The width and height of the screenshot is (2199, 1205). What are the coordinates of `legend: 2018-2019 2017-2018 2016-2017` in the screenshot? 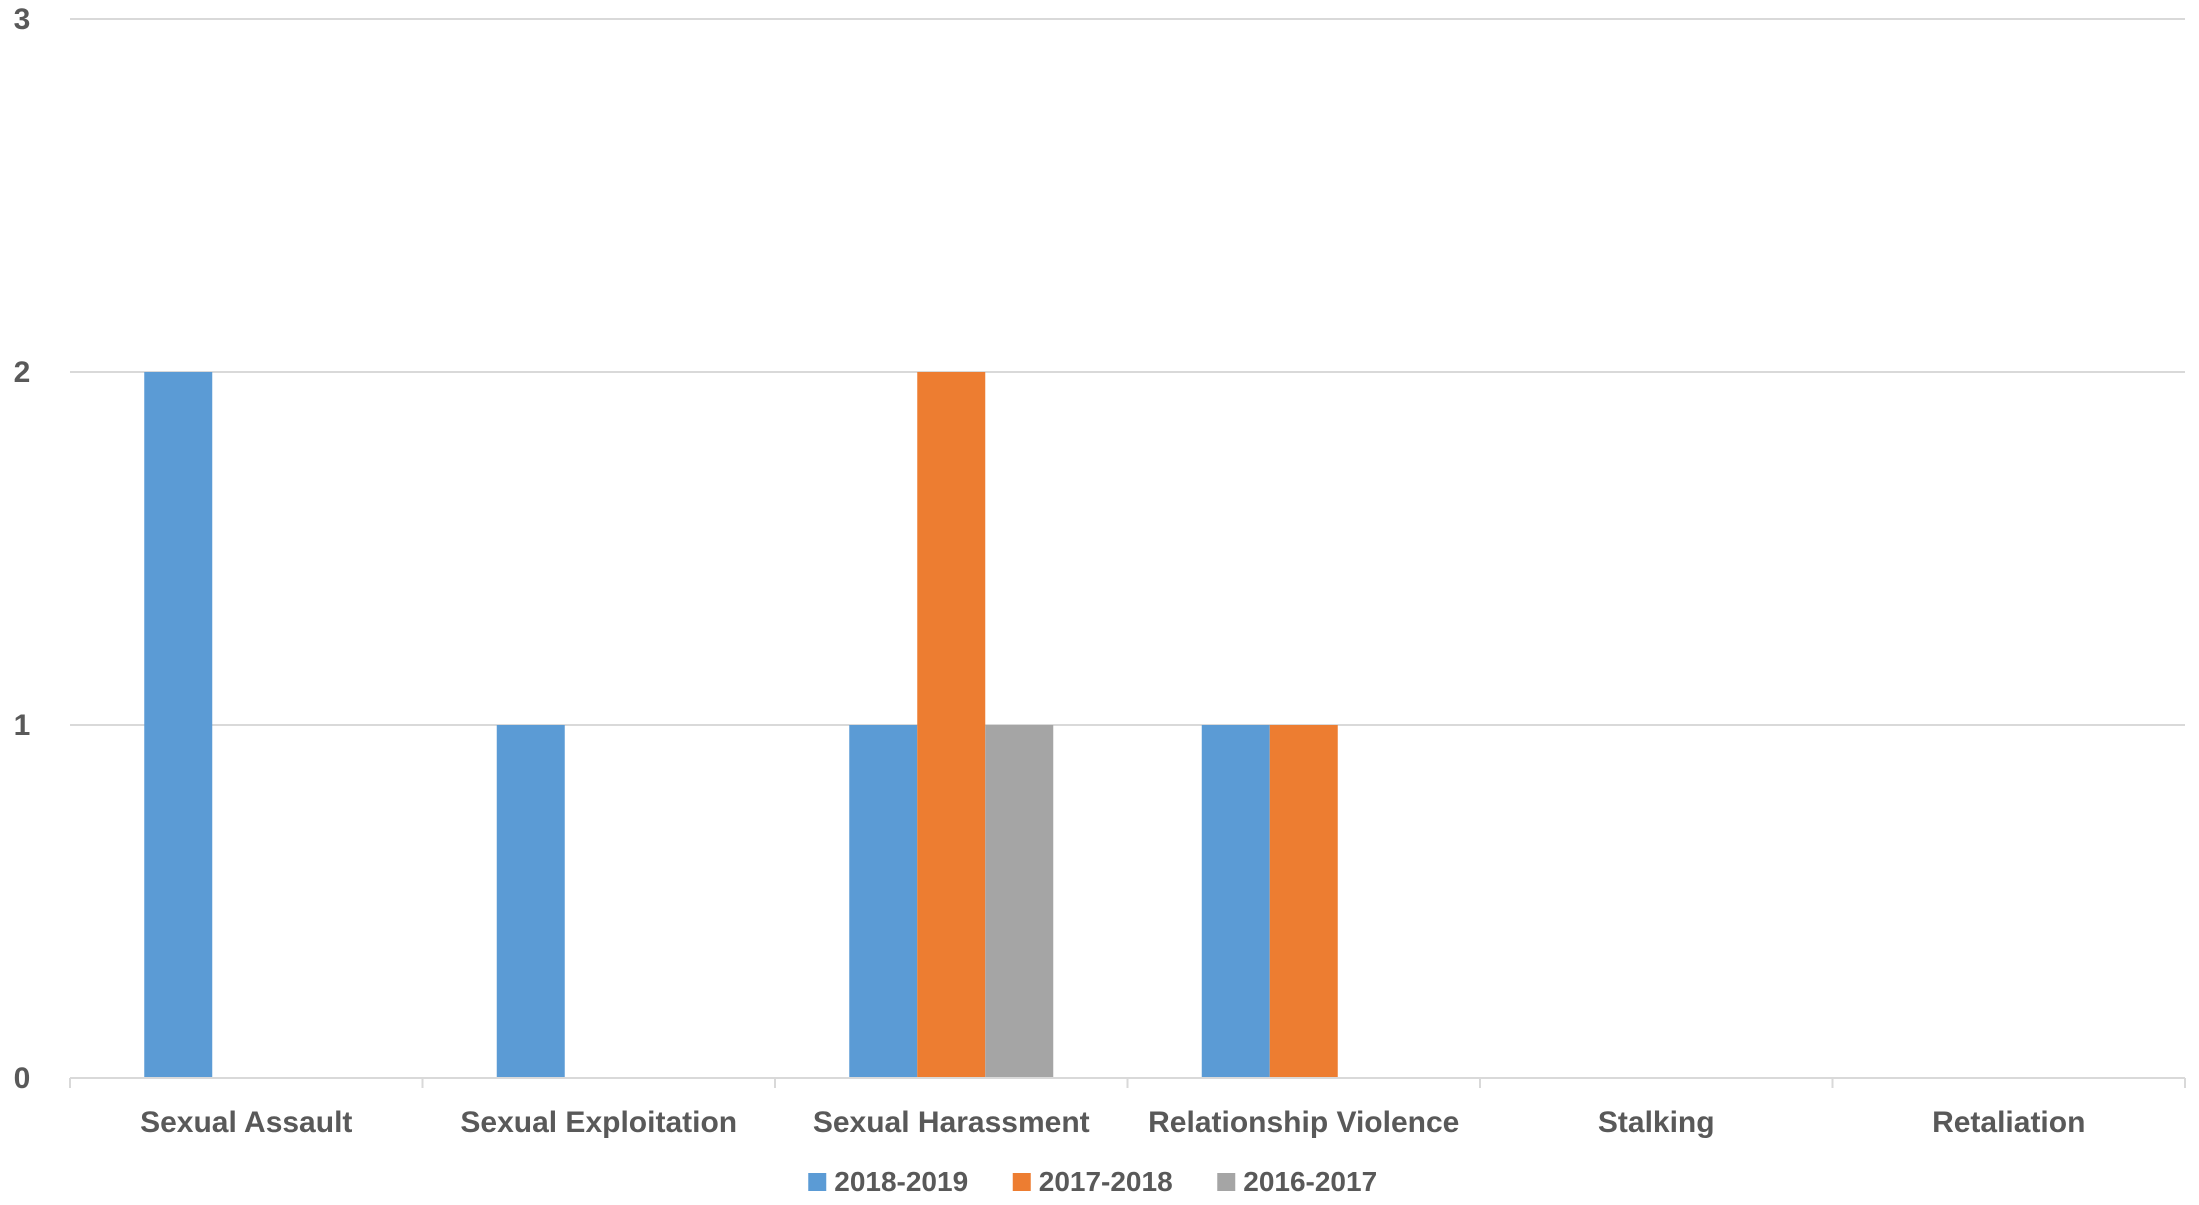 It's located at (1092, 1181).